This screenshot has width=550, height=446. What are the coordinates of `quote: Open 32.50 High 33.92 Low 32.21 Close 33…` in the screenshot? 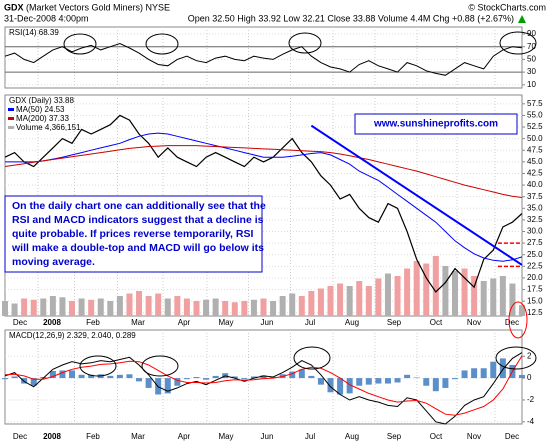 It's located at (351, 18).